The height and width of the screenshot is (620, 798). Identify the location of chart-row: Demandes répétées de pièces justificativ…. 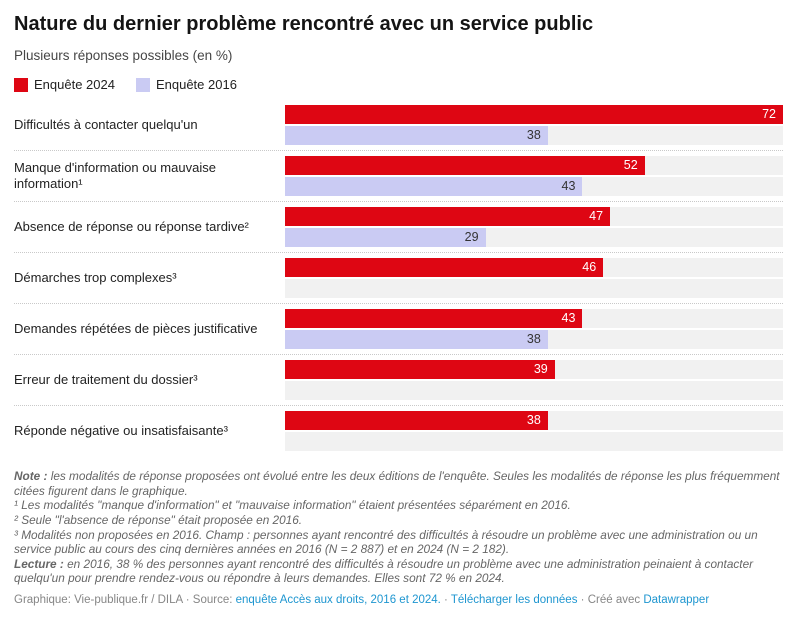
(398, 329).